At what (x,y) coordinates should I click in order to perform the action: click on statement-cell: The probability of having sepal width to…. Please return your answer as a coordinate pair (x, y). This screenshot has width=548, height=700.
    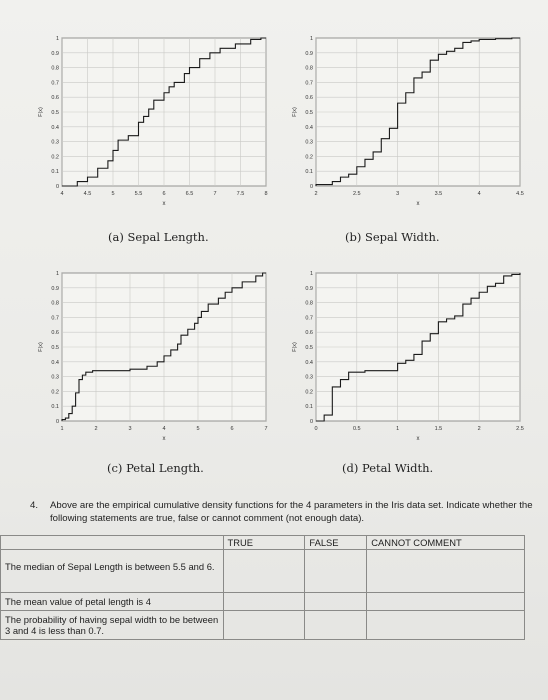
    Looking at the image, I should click on (112, 625).